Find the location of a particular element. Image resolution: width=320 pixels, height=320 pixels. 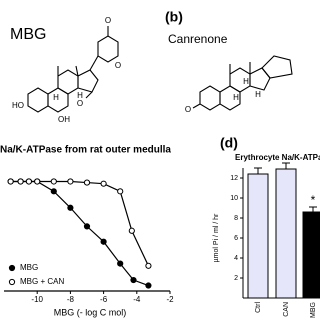

x-tick-label: -10 is located at coordinates (37, 299).